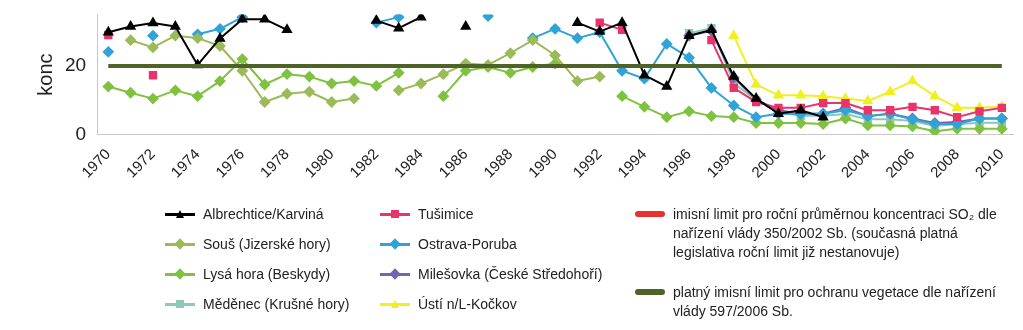 The height and width of the screenshot is (330, 1023). What do you see at coordinates (263, 214) in the screenshot?
I see `legend-label: Albrechtice/Karviná` at bounding box center [263, 214].